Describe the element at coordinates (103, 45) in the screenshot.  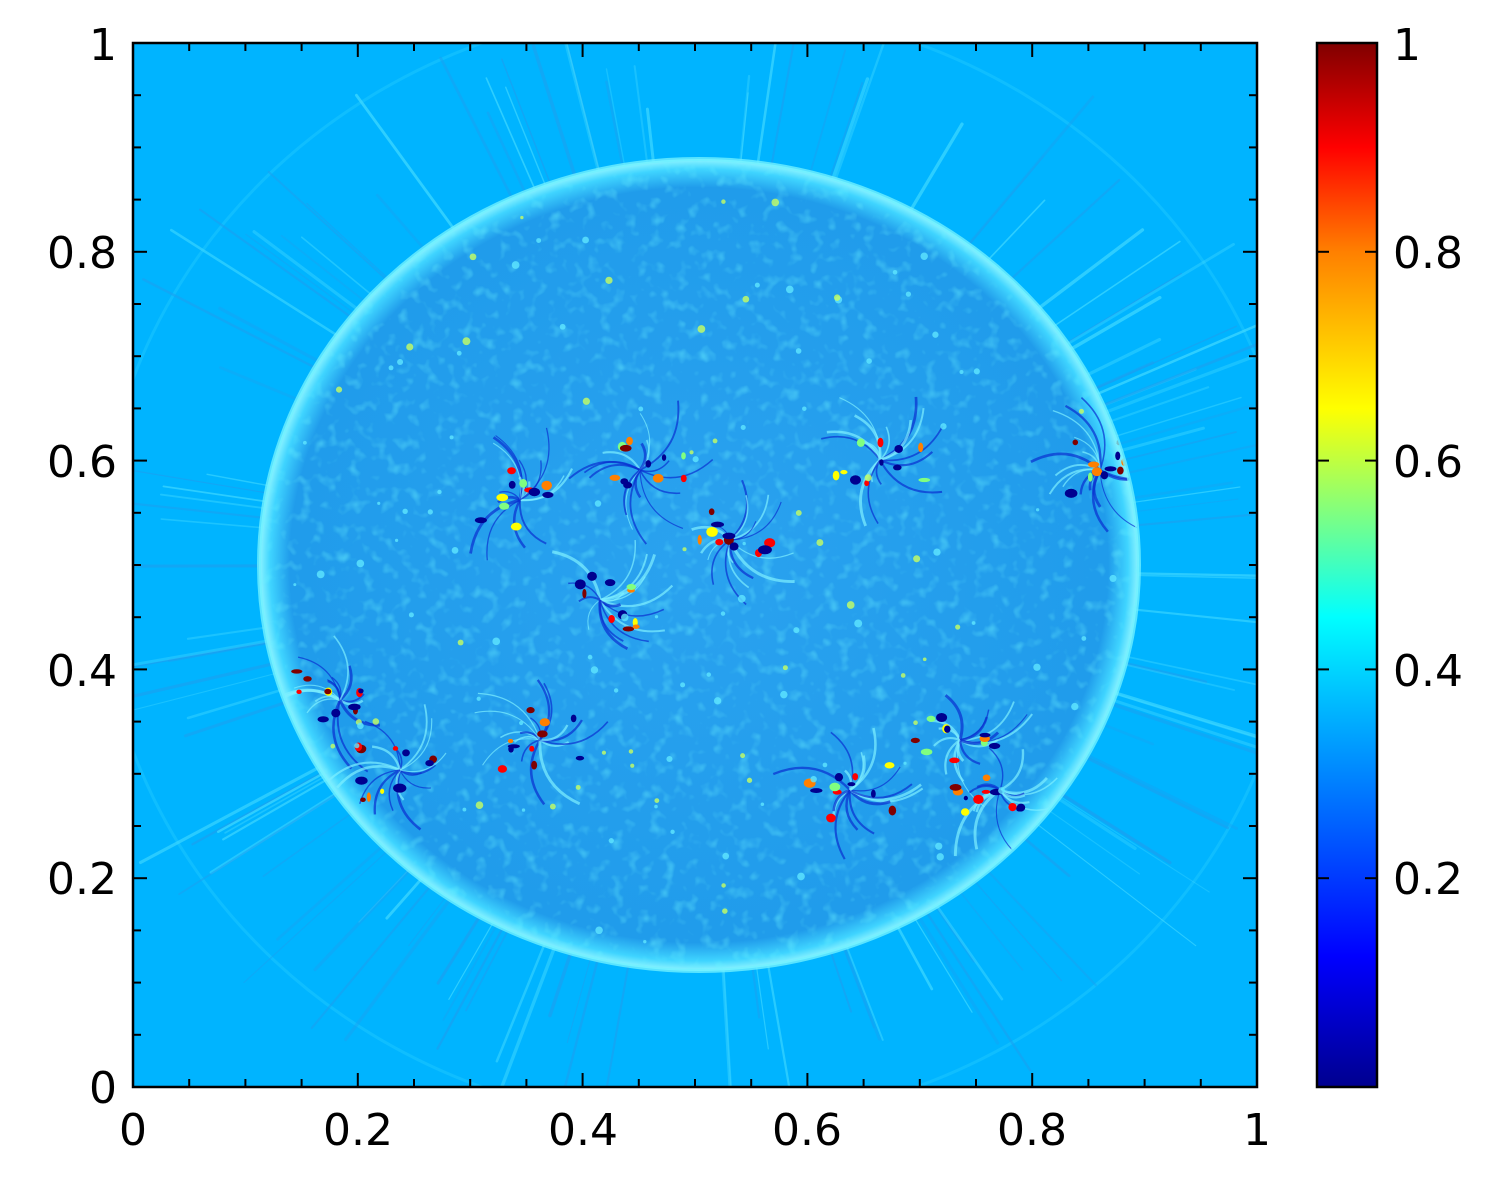
I see `y-tick-label: 1` at that location.